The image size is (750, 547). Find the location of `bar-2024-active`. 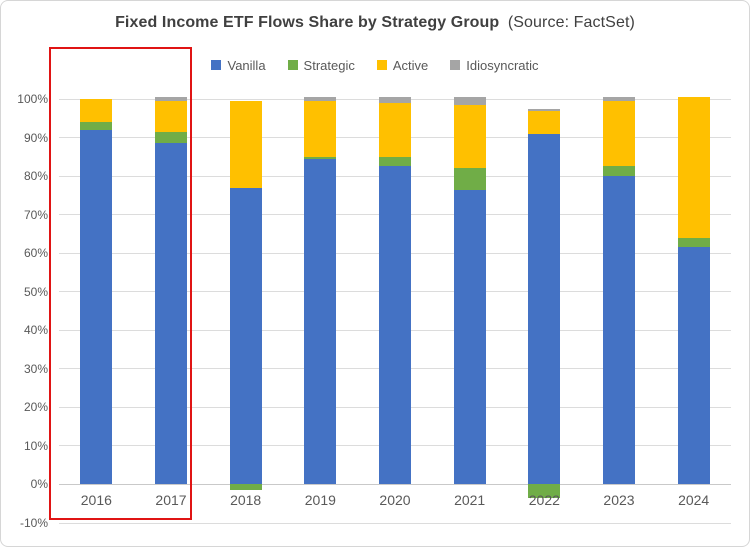

bar-2024-active is located at coordinates (693, 167).